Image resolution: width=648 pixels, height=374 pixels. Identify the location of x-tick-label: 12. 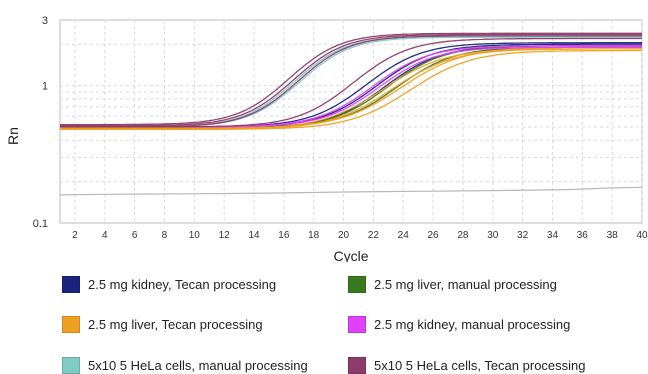
(225, 235).